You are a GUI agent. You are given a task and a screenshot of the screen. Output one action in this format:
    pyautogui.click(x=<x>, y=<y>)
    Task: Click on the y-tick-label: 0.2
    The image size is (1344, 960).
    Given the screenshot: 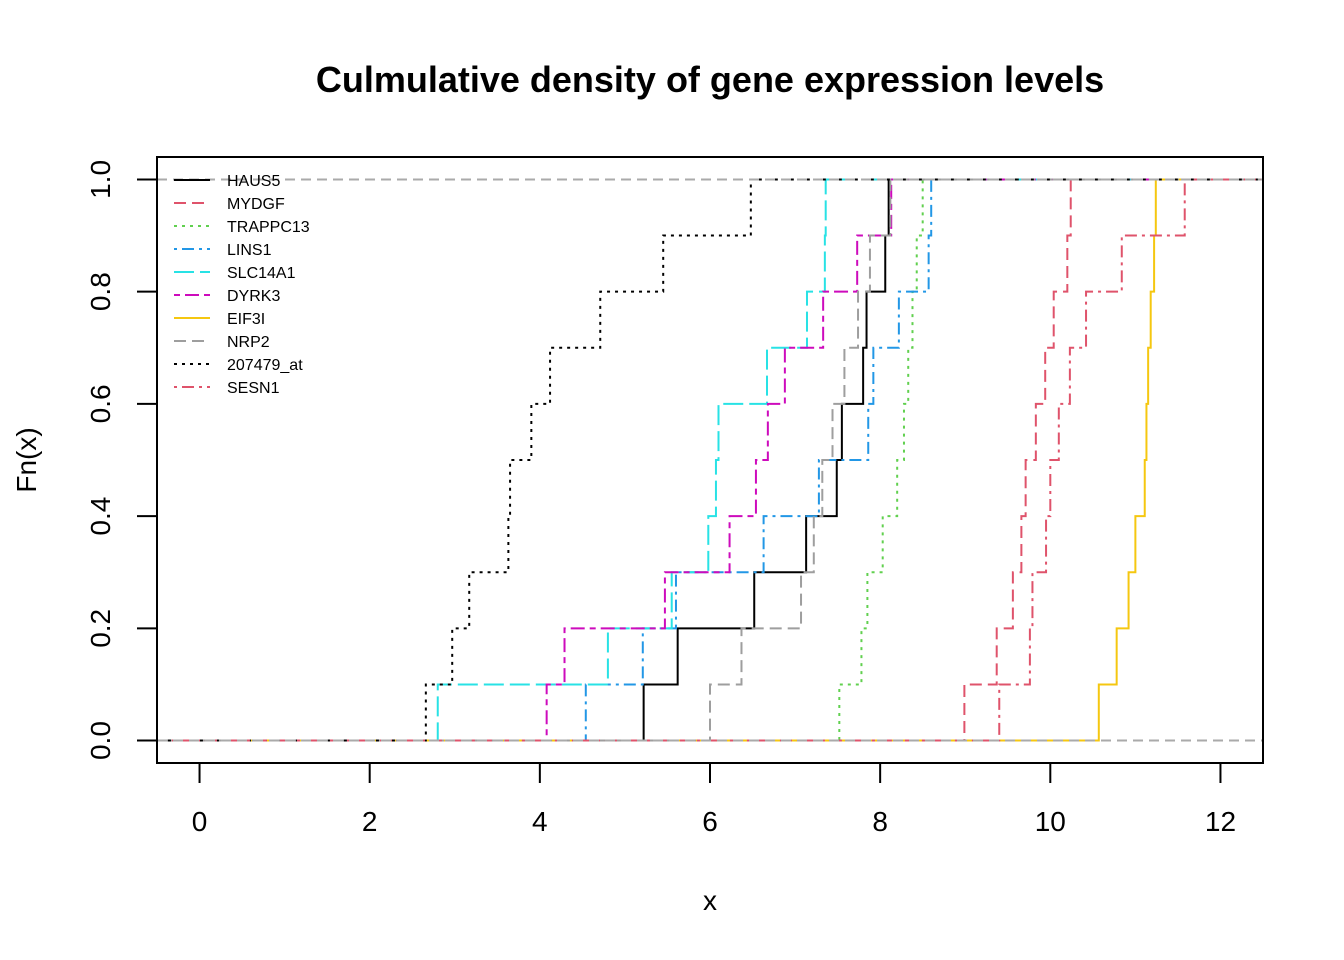 What is the action you would take?
    pyautogui.click(x=100, y=628)
    